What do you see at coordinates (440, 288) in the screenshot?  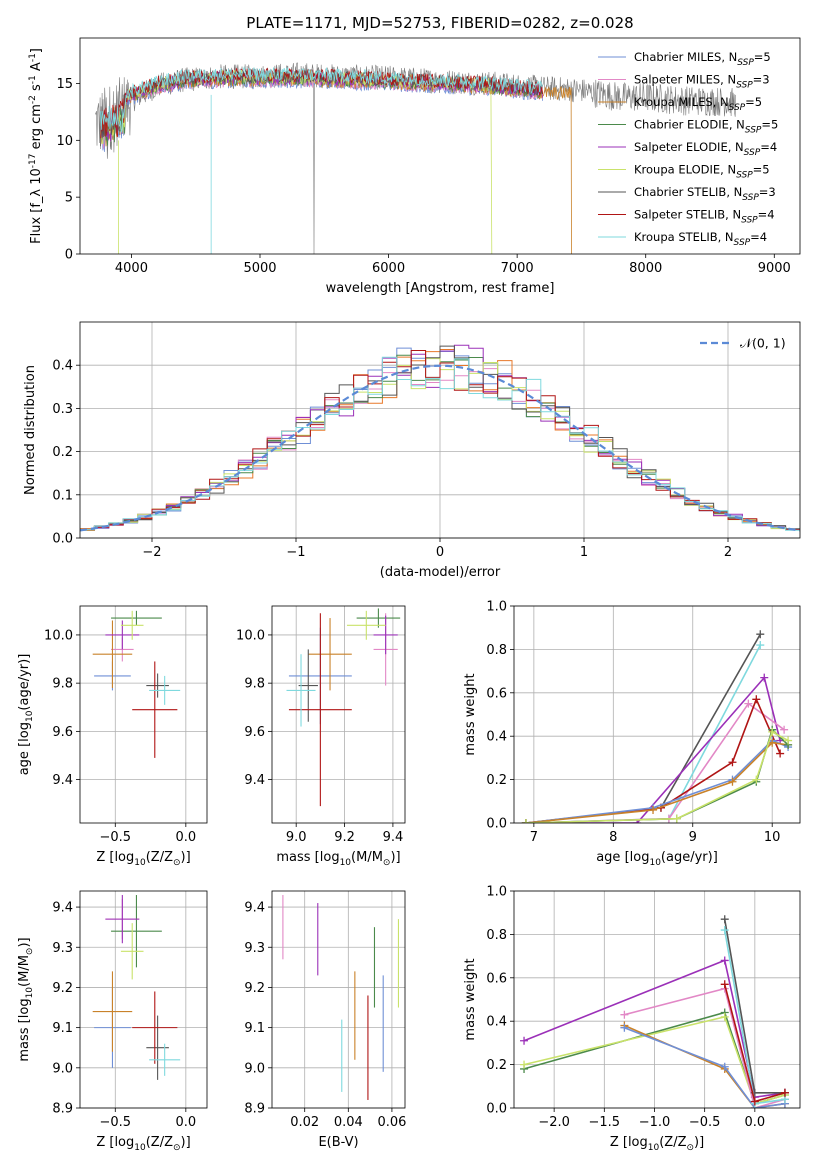 I see `x-axis-label: wavelength [Angstrom, rest frame]` at bounding box center [440, 288].